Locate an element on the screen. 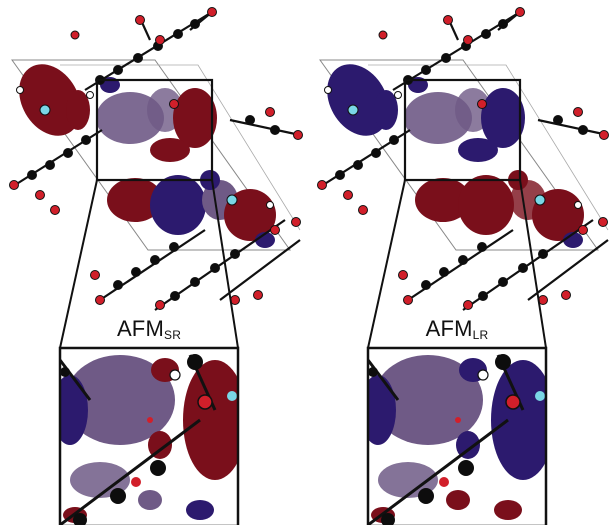 The width and height of the screenshot is (611, 525). left-zoom-inset is located at coordinates (149, 435).